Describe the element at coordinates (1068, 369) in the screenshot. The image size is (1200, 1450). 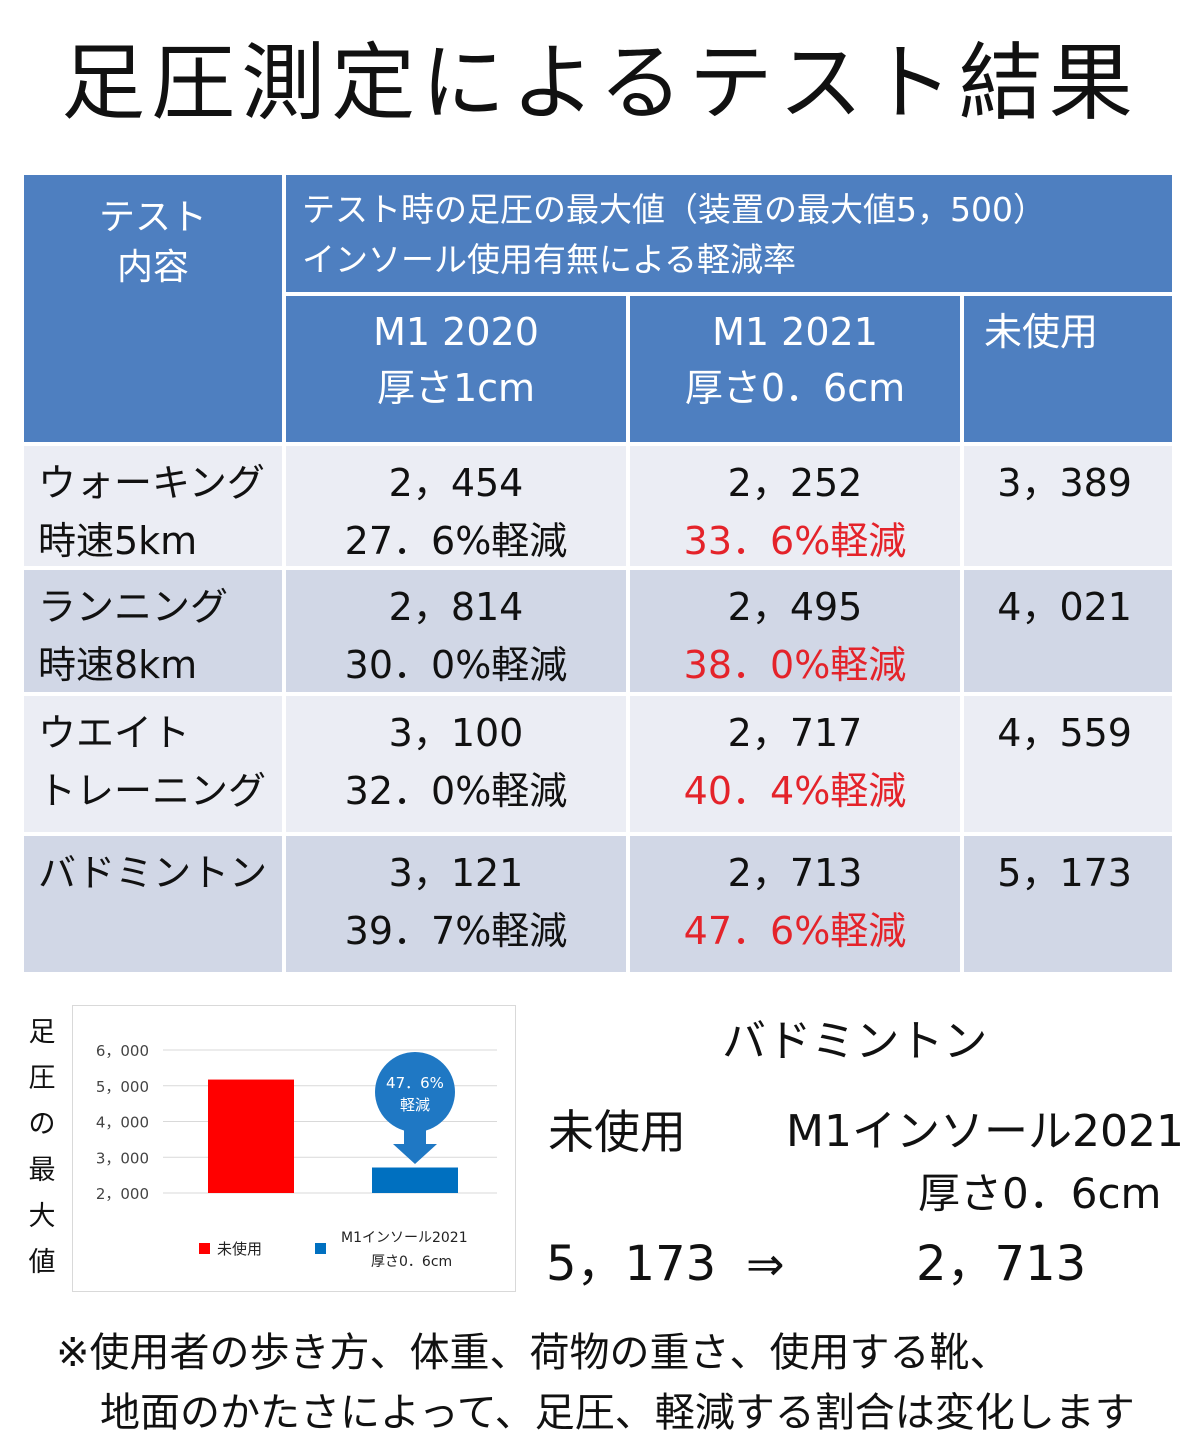
I see `header-unused: 未使用` at that location.